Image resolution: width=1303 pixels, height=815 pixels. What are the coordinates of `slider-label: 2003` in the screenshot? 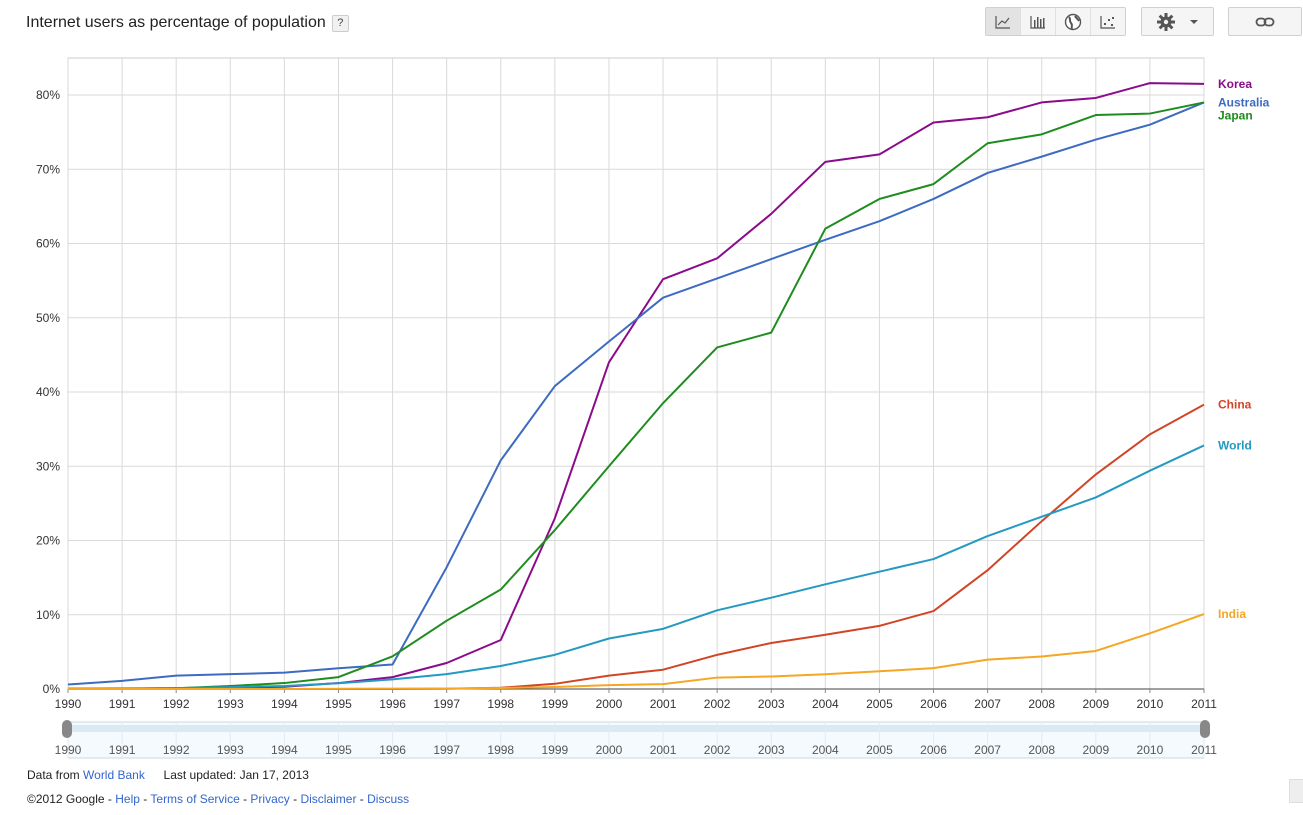 It's located at (771, 750).